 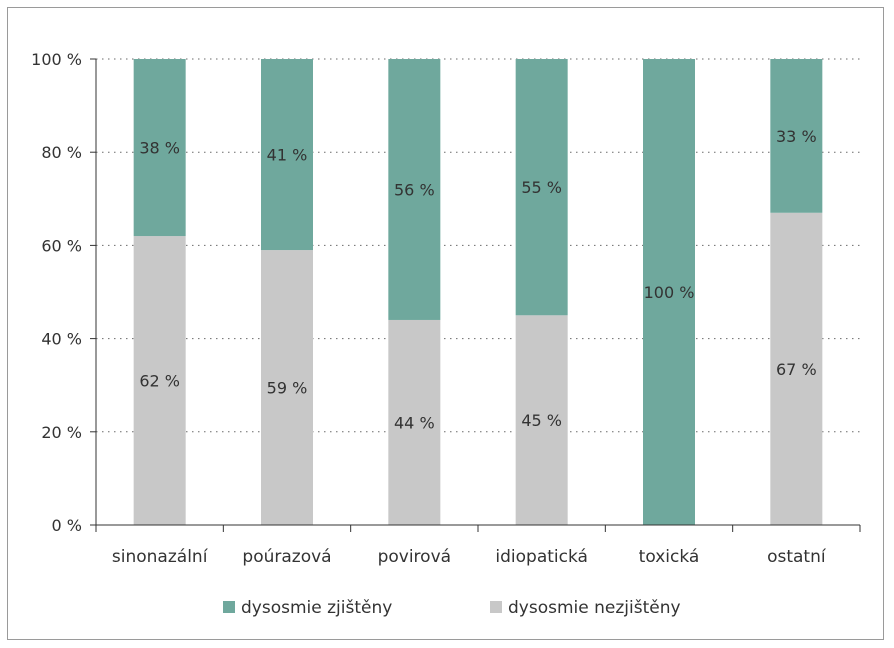 I want to click on data-label: 100 %, so click(x=669, y=292).